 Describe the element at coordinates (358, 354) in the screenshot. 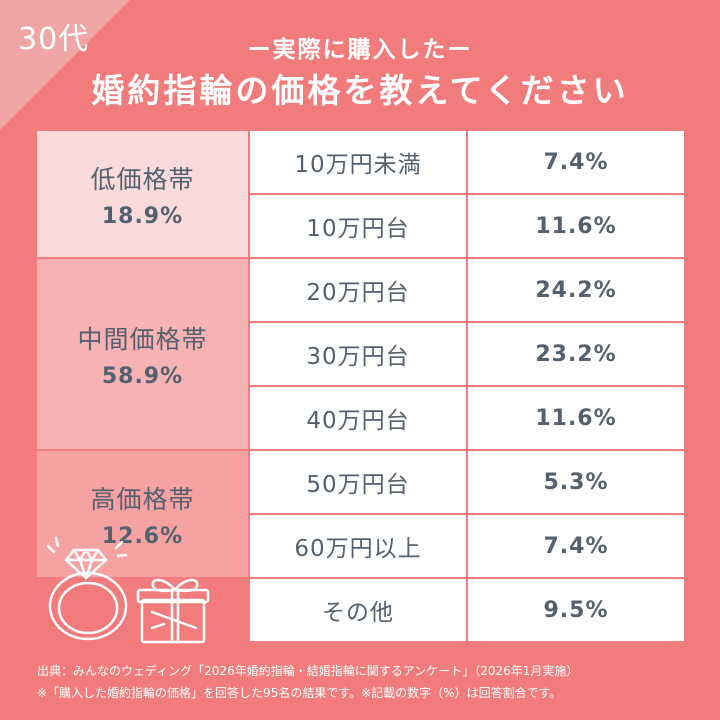

I see `price-range-cell: 30万円台` at that location.